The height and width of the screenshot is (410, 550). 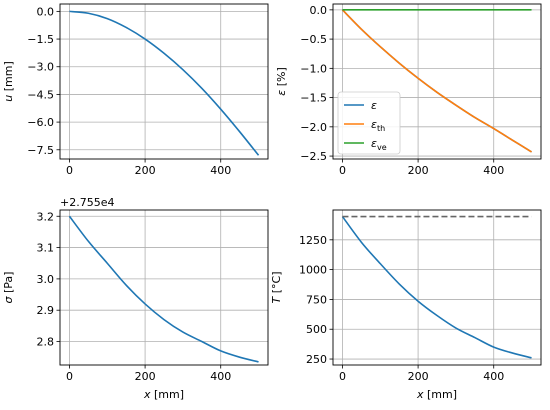 I want to click on y-tick-label: −7.5, so click(x=40, y=150).